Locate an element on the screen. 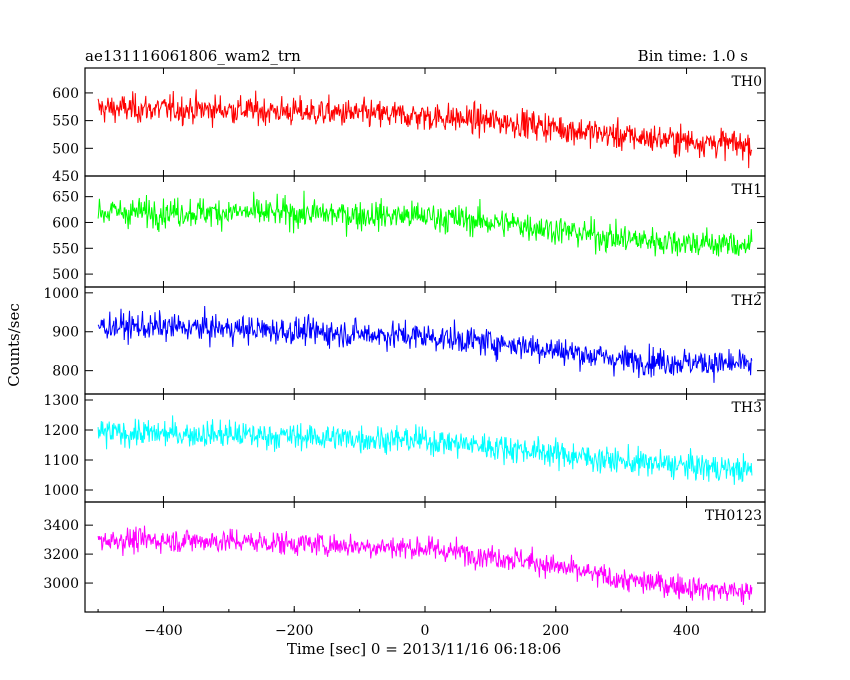 The height and width of the screenshot is (680, 850). panel-th2: 800 900 1000 TH2 is located at coordinates (404, 340).